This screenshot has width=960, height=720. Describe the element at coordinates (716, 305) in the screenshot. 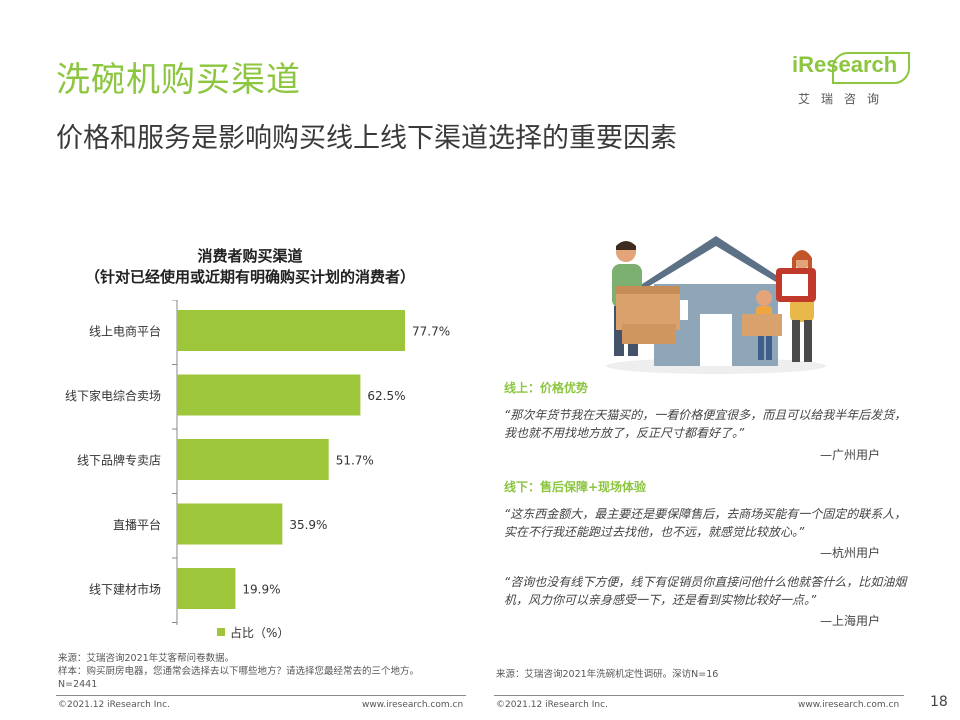

I see `house-moving-illustration` at that location.